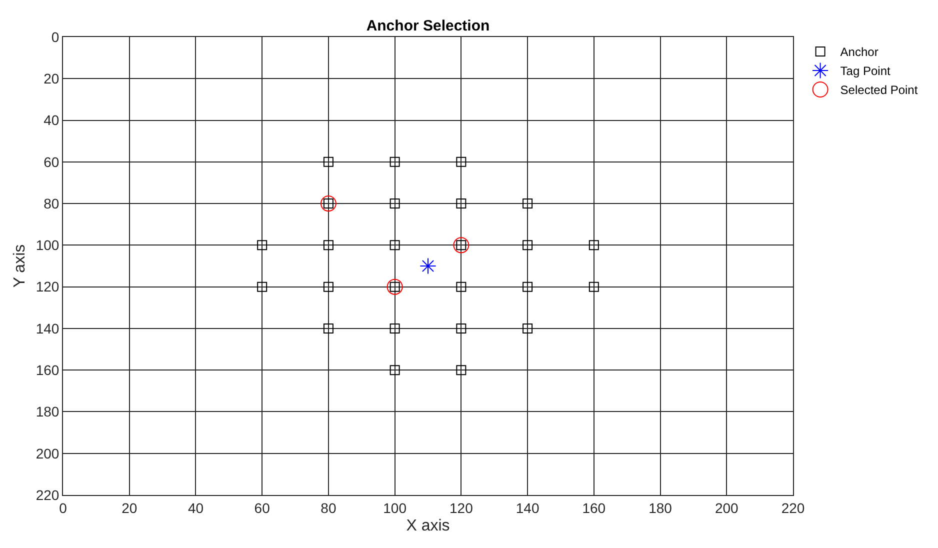 The image size is (938, 548). What do you see at coordinates (865, 71) in the screenshot?
I see `legend-label: Tag Point` at bounding box center [865, 71].